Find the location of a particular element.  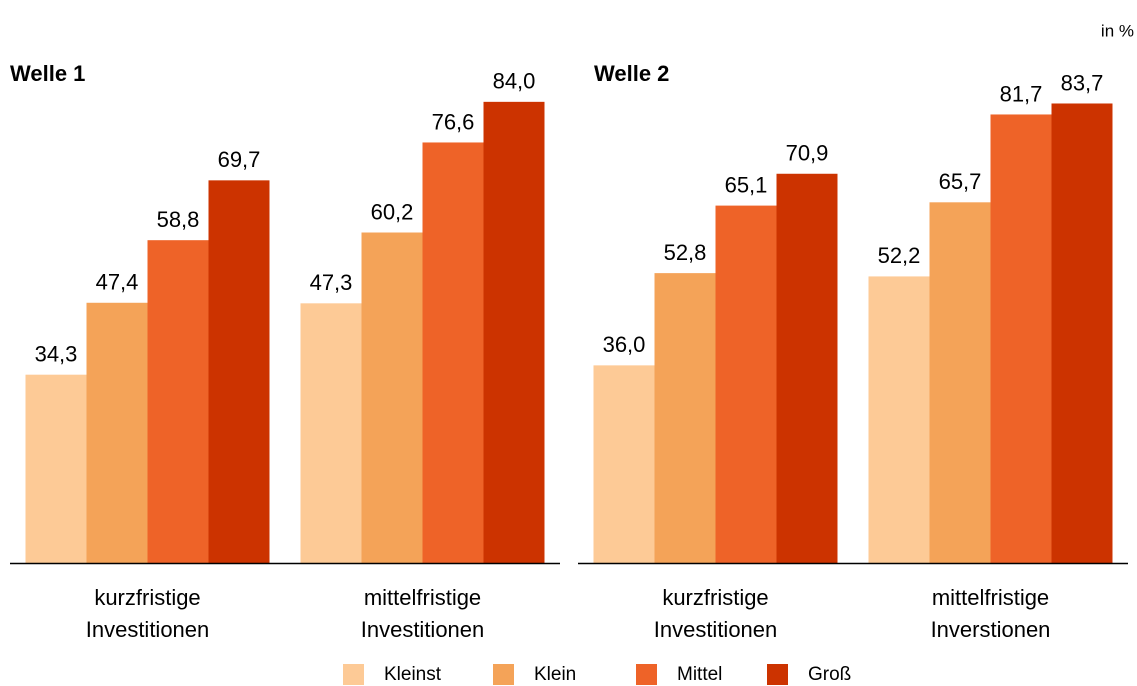

value-label: 83,7 is located at coordinates (1082, 82).